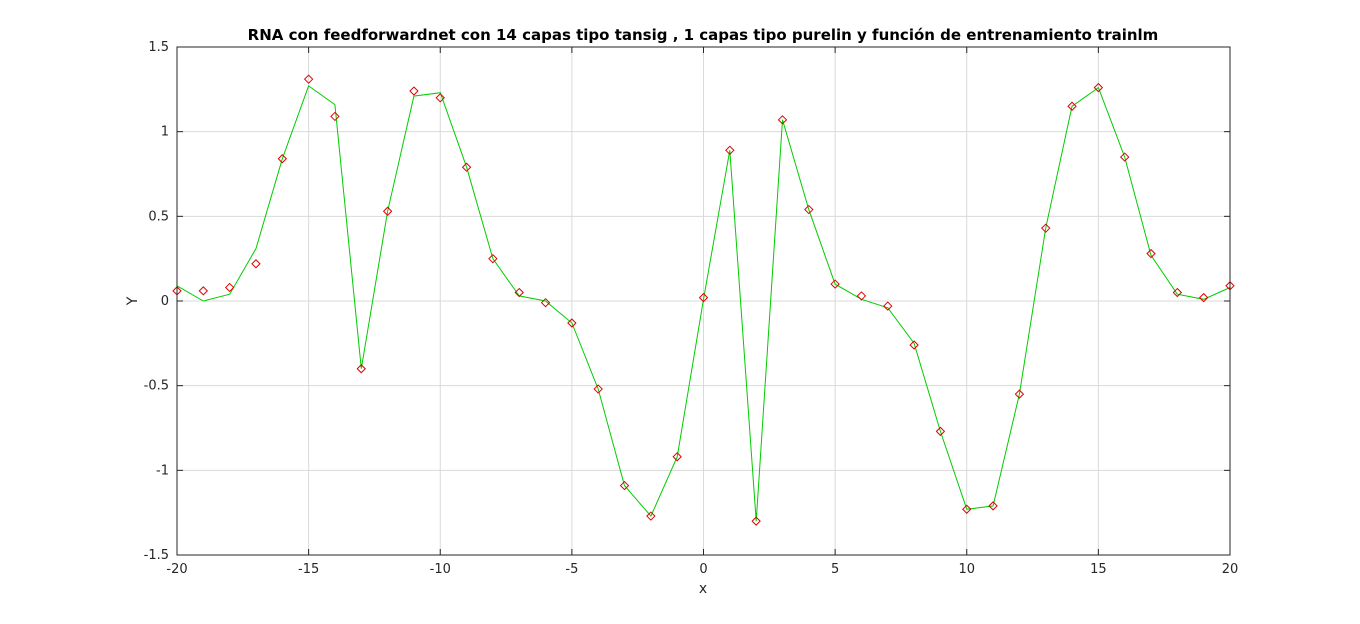 The image size is (1360, 624). What do you see at coordinates (835, 569) in the screenshot?
I see `x-tick-label: 5` at bounding box center [835, 569].